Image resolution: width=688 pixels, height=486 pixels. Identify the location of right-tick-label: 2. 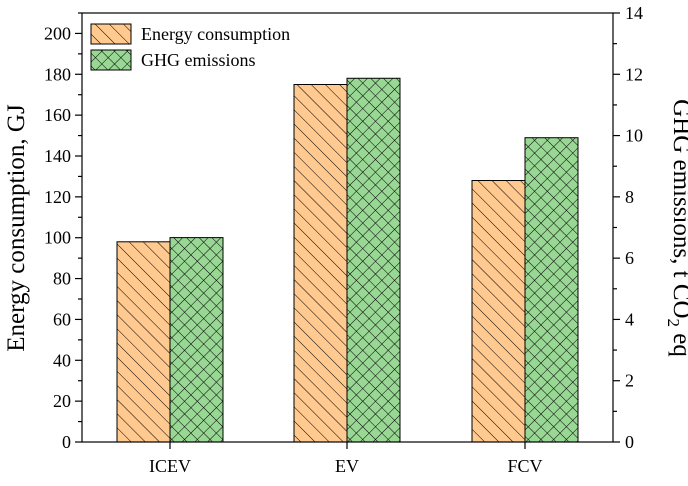
(629, 381).